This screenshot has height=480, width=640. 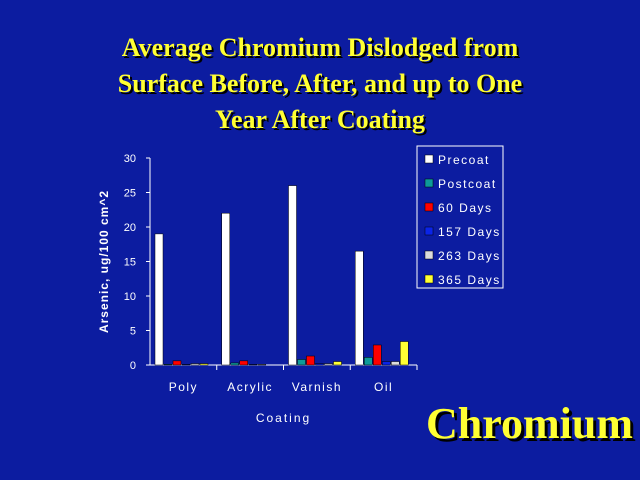 I want to click on y-tick-label: 25, so click(x=130, y=194).